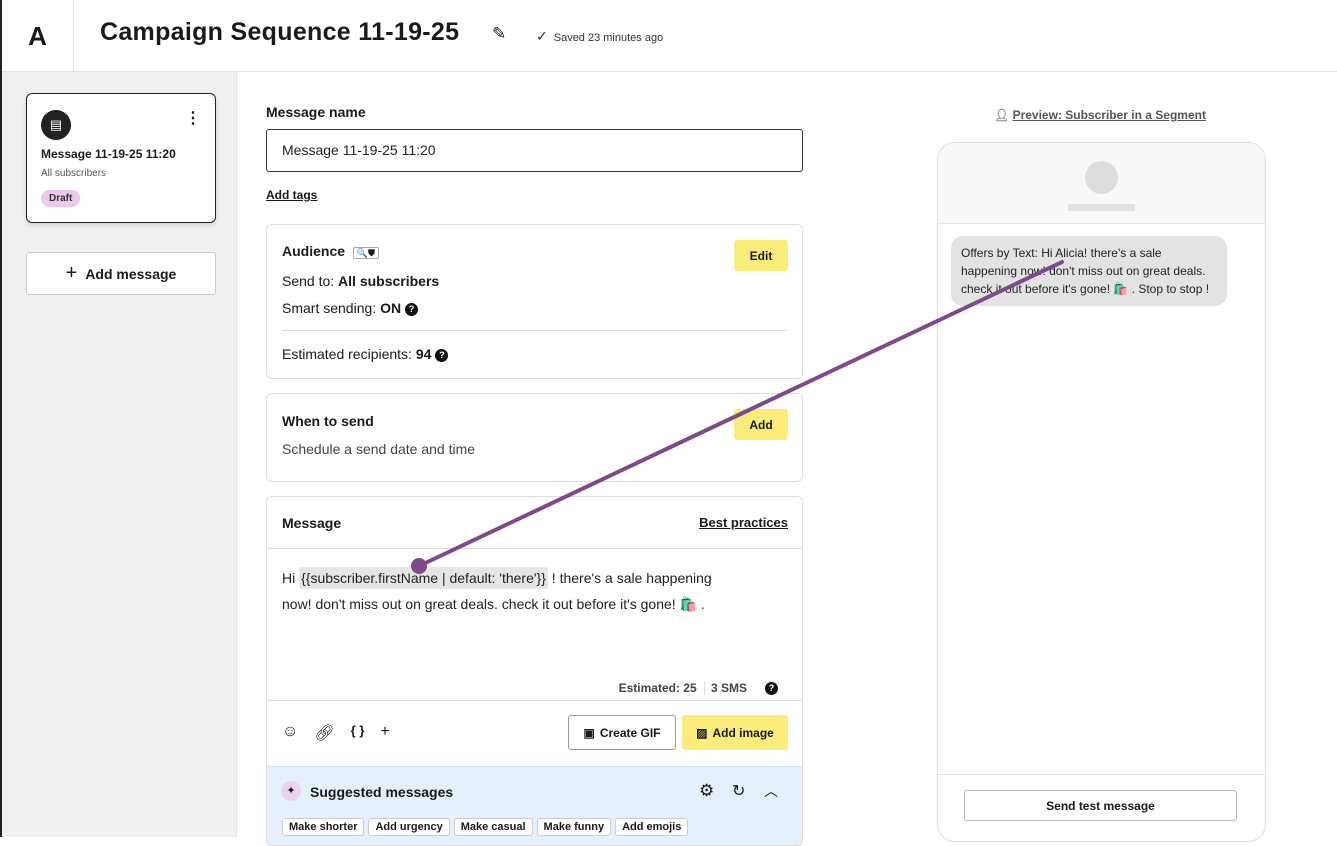 This screenshot has height=846, width=1337. What do you see at coordinates (379, 449) in the screenshot?
I see `when-subtitle: Schedule a send date and time` at bounding box center [379, 449].